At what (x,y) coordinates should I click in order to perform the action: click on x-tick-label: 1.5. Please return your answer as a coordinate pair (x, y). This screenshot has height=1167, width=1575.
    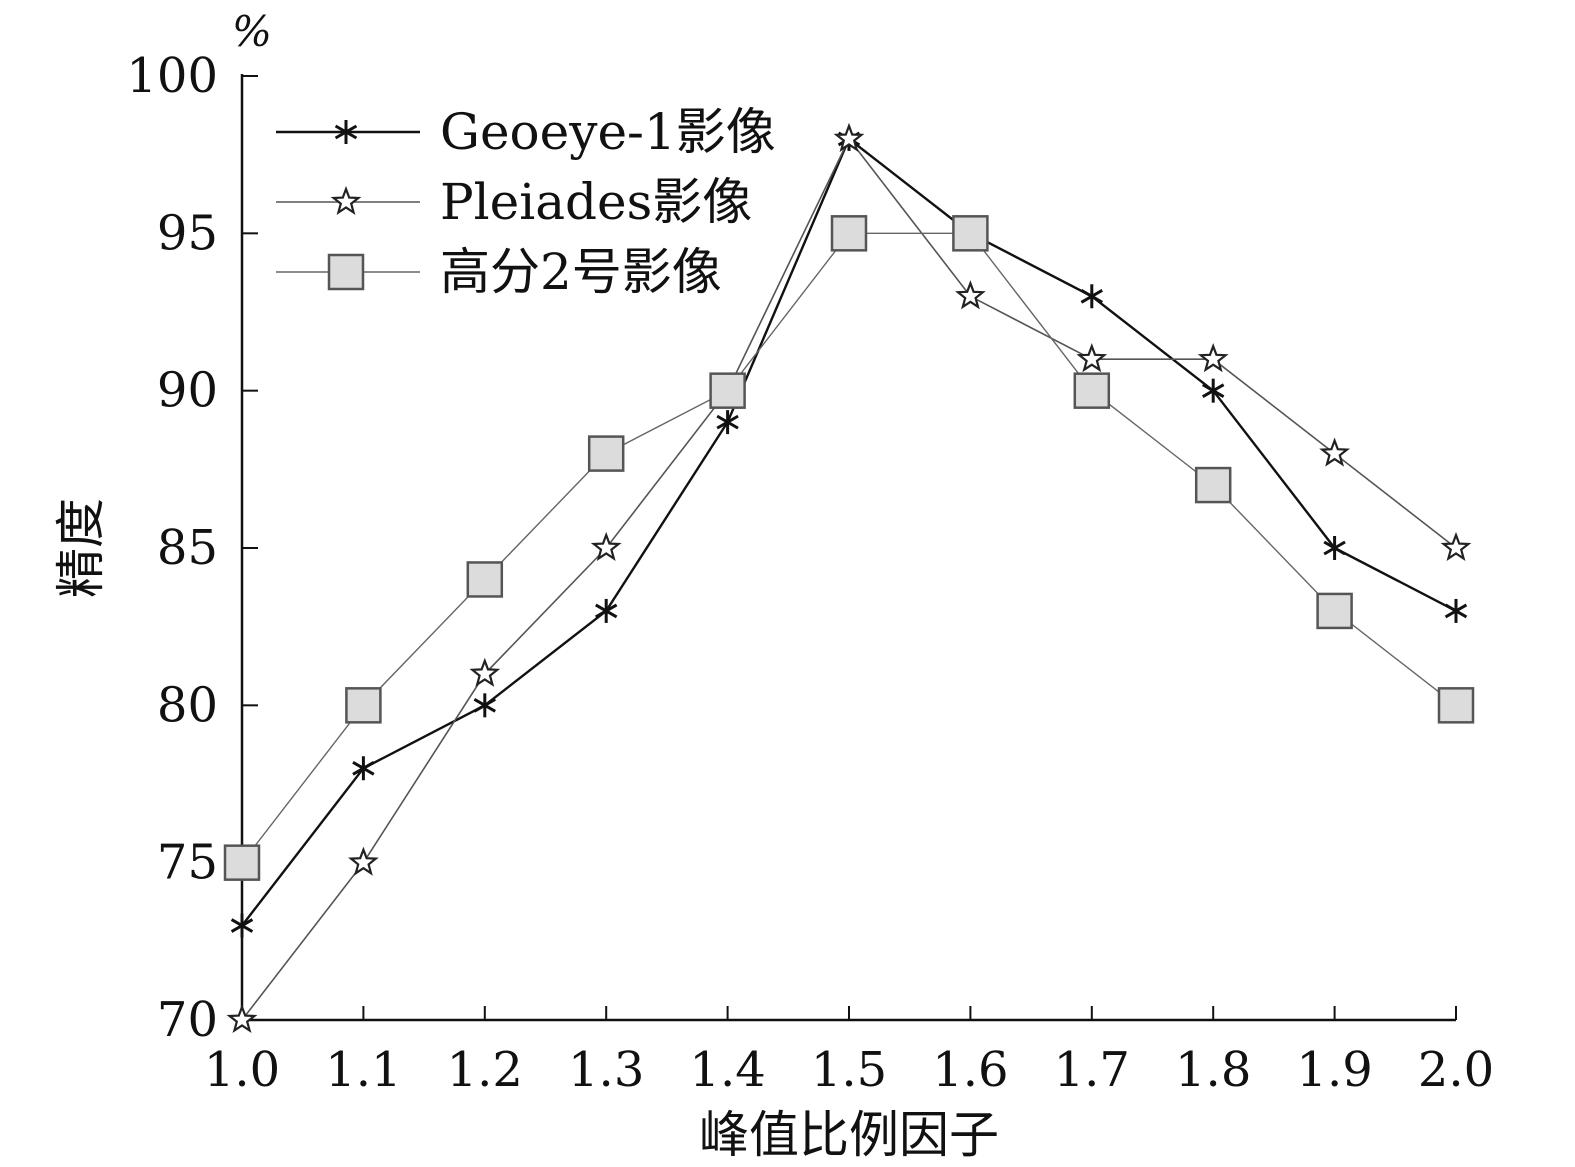
    Looking at the image, I should click on (849, 1070).